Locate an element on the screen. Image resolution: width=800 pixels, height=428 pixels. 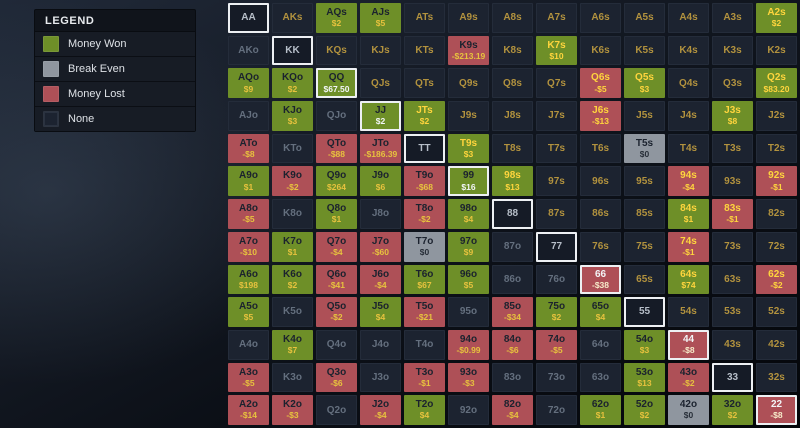
hand-cell-98o: 98o $4 is located at coordinates (468, 214).